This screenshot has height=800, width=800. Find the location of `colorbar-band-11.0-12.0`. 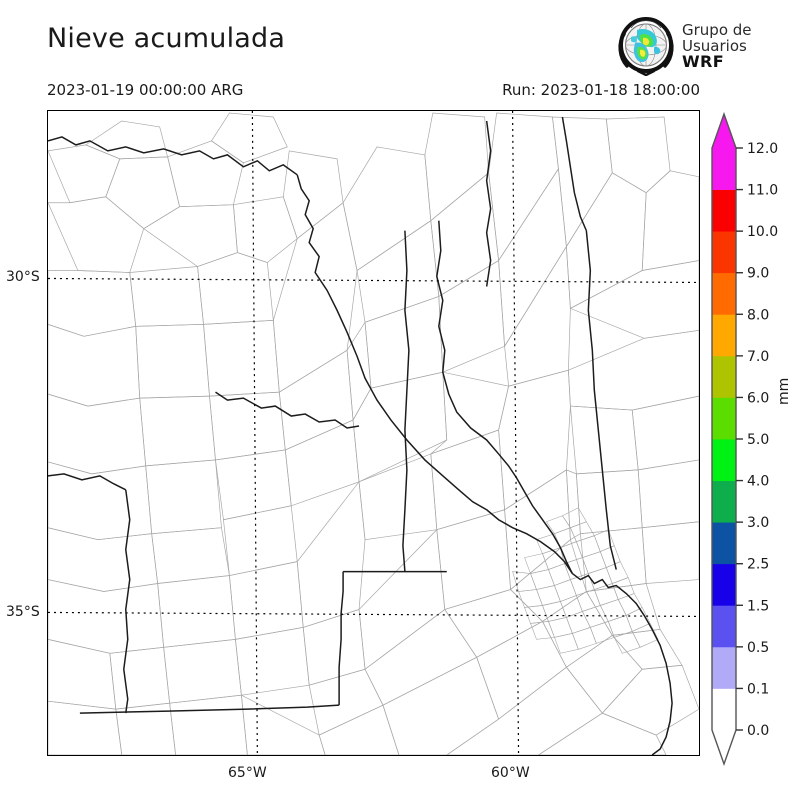

colorbar-band-11.0-12.0 is located at coordinates (724, 169).